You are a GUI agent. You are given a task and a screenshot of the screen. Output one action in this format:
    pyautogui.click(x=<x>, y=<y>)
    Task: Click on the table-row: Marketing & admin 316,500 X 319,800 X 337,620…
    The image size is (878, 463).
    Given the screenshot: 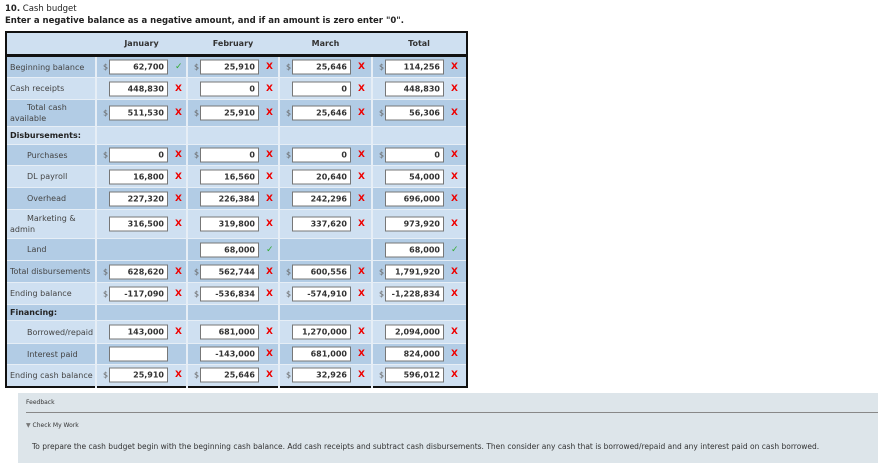 What is the action you would take?
    pyautogui.click(x=236, y=224)
    